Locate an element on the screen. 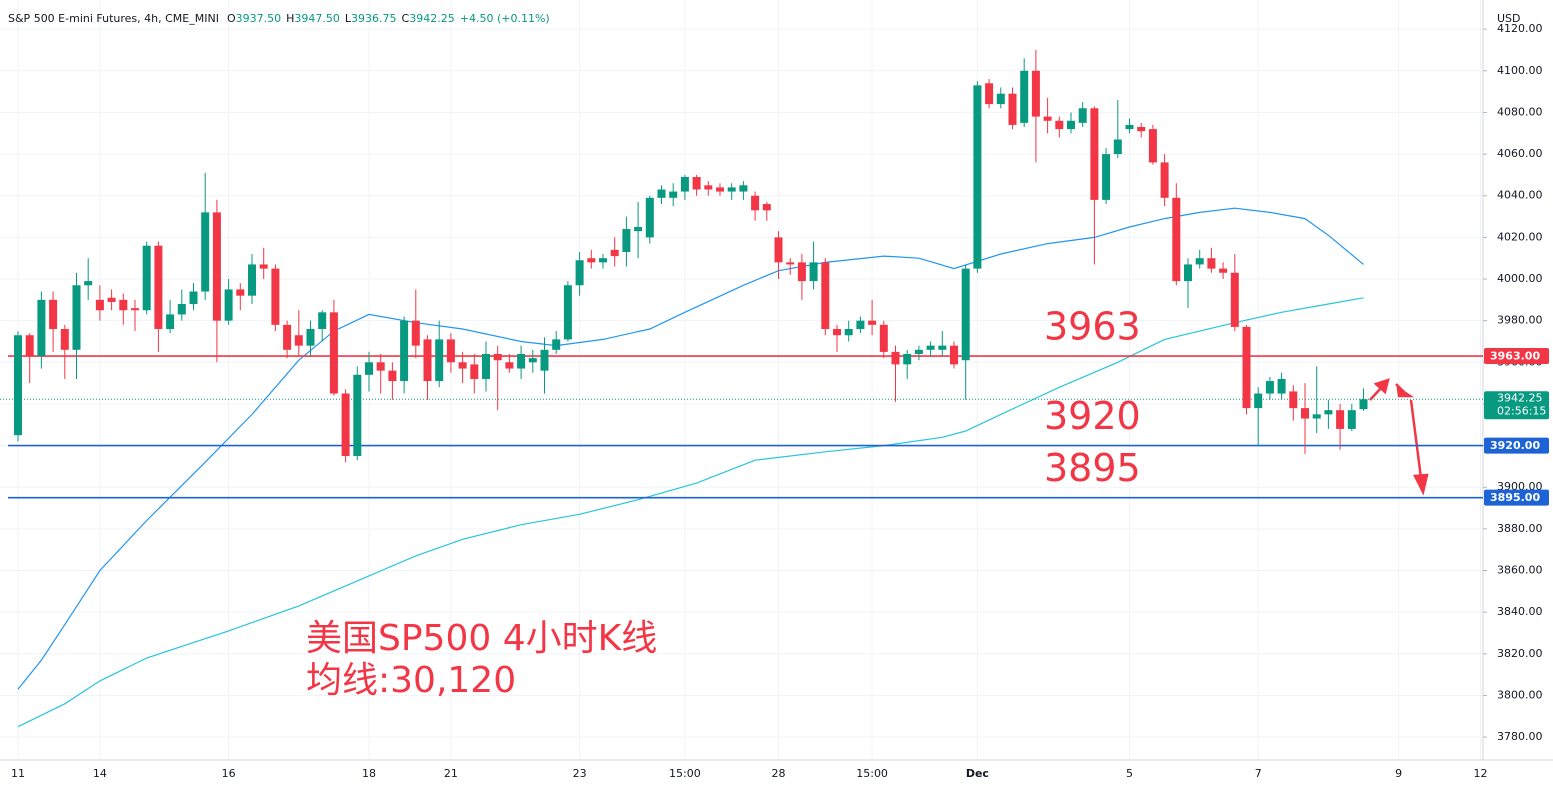 This screenshot has height=792, width=1553. y-tick-label: 4020.00 is located at coordinates (1520, 236).